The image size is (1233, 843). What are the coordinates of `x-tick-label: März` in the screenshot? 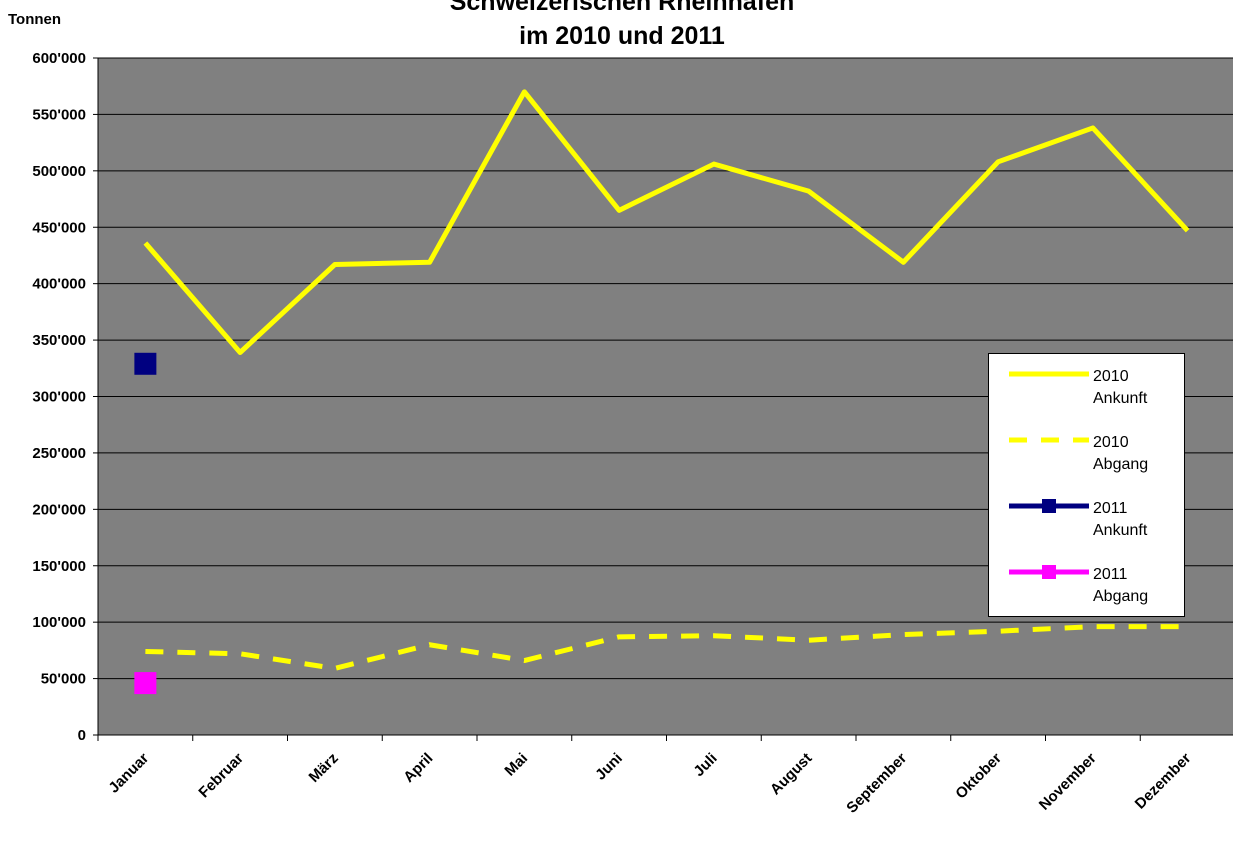 It's located at (324, 768).